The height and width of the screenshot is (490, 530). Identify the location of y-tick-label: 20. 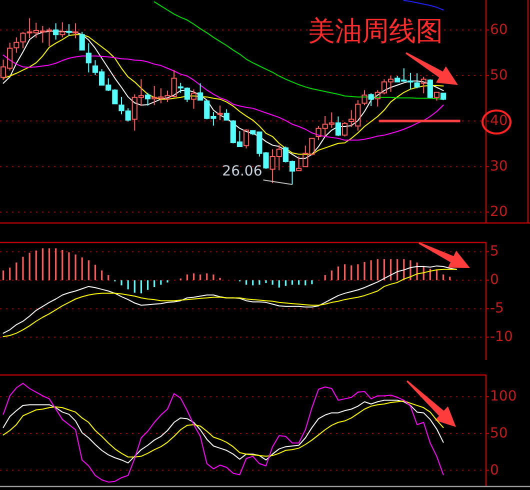
(499, 212).